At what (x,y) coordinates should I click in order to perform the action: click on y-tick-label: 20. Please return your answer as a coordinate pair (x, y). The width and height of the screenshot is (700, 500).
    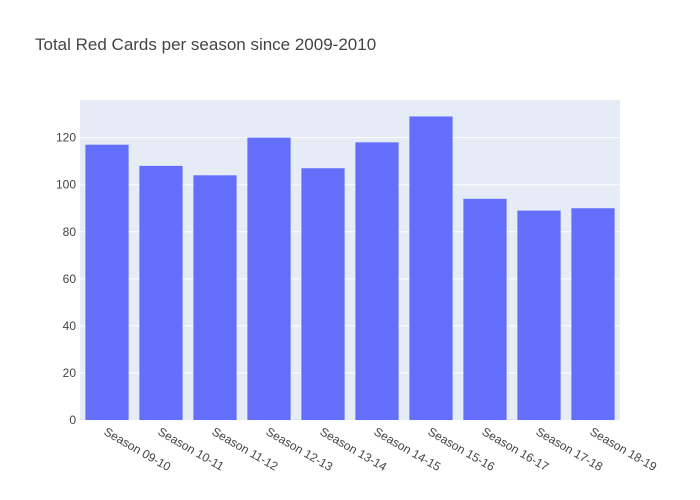
    Looking at the image, I should click on (70, 373).